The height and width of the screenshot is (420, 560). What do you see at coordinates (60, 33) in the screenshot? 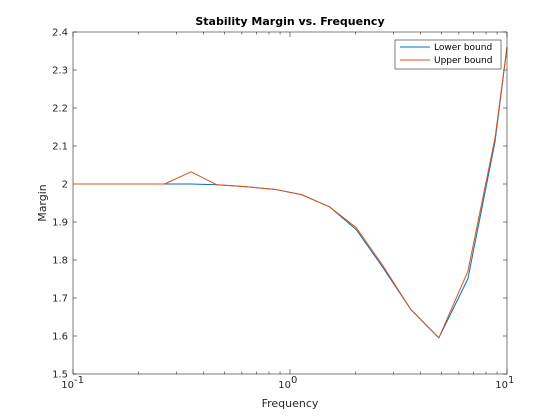
I see `y-tick-label: 2.4` at bounding box center [60, 33].